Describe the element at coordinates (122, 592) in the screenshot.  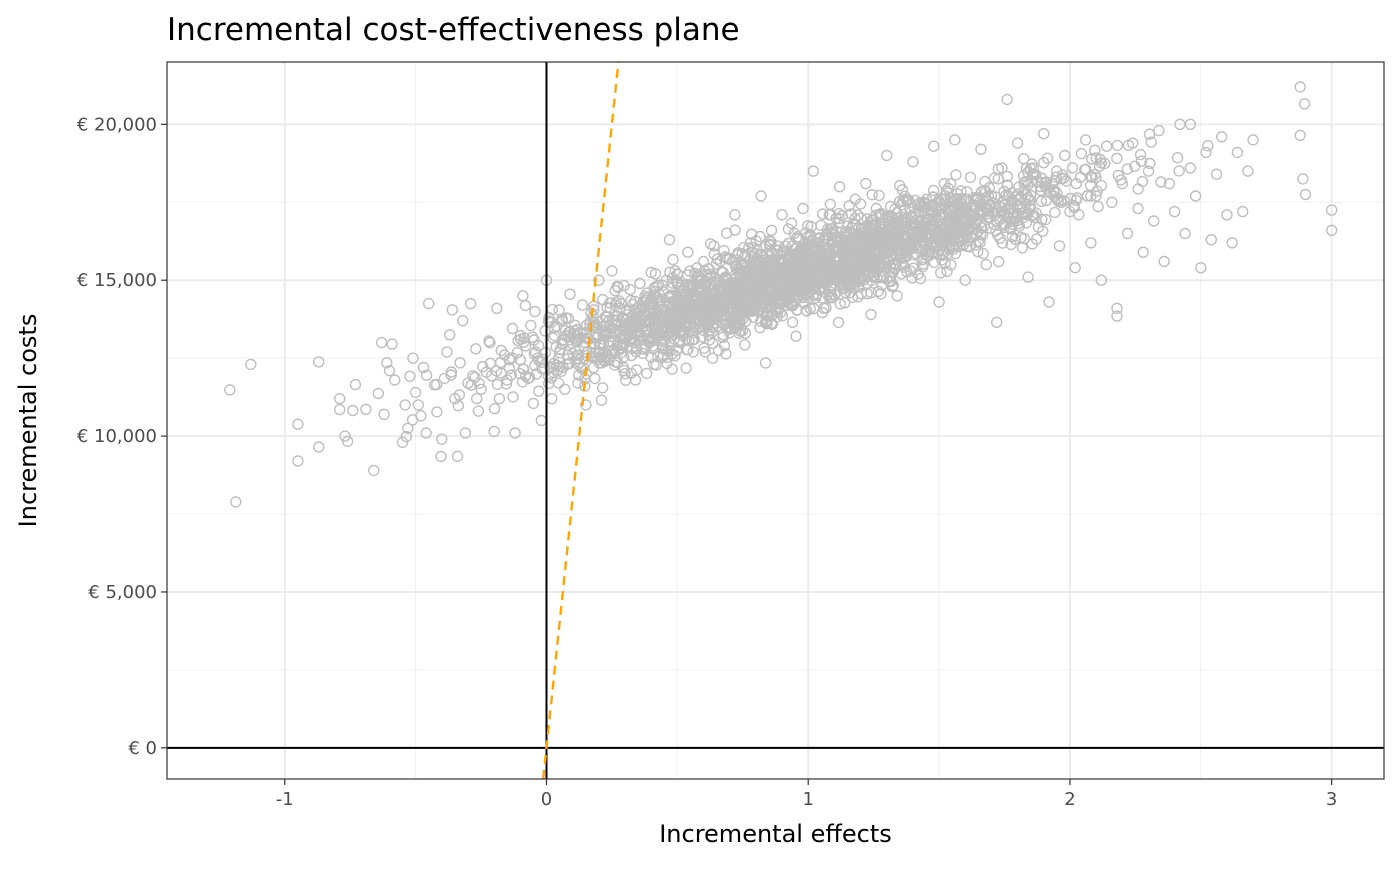
I see `y-tick-label: € 5,000` at that location.